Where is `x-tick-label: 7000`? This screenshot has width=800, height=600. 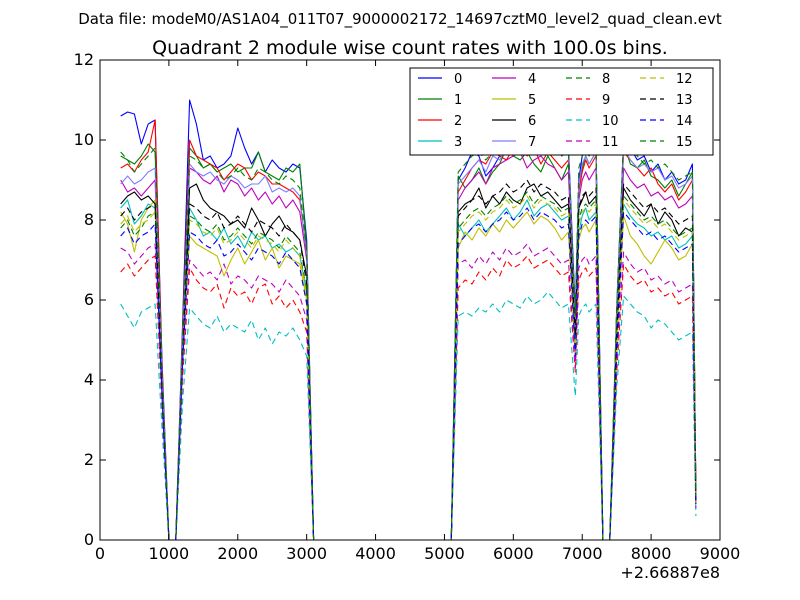 x-tick-label: 7000 is located at coordinates (582, 553).